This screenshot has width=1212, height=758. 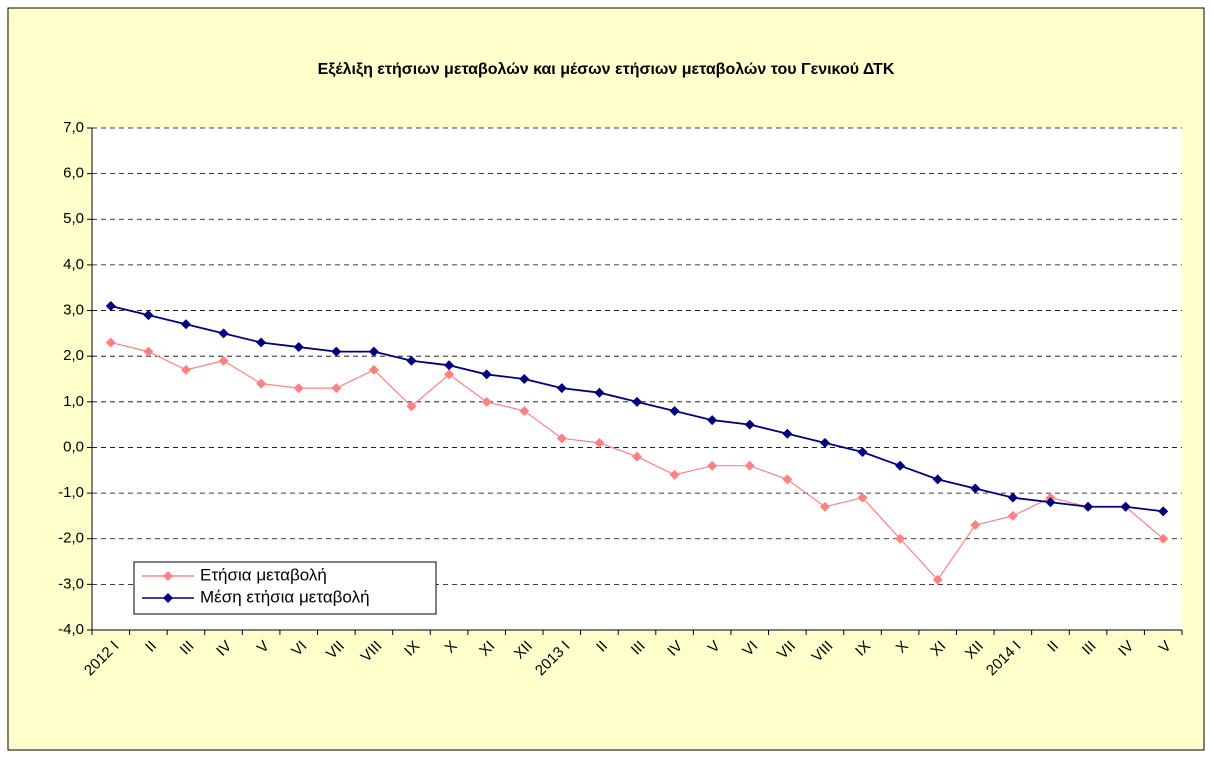 What do you see at coordinates (71, 492) in the screenshot?
I see `y-tick-label: -1,0` at bounding box center [71, 492].